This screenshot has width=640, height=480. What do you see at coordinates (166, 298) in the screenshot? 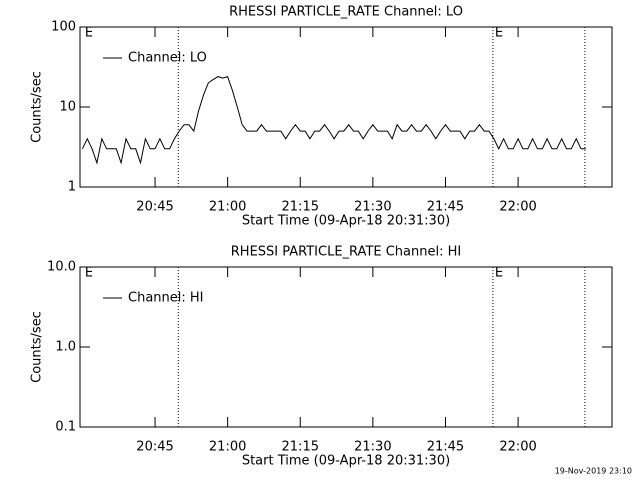
I see `legend-label: Channel: HI` at bounding box center [166, 298].